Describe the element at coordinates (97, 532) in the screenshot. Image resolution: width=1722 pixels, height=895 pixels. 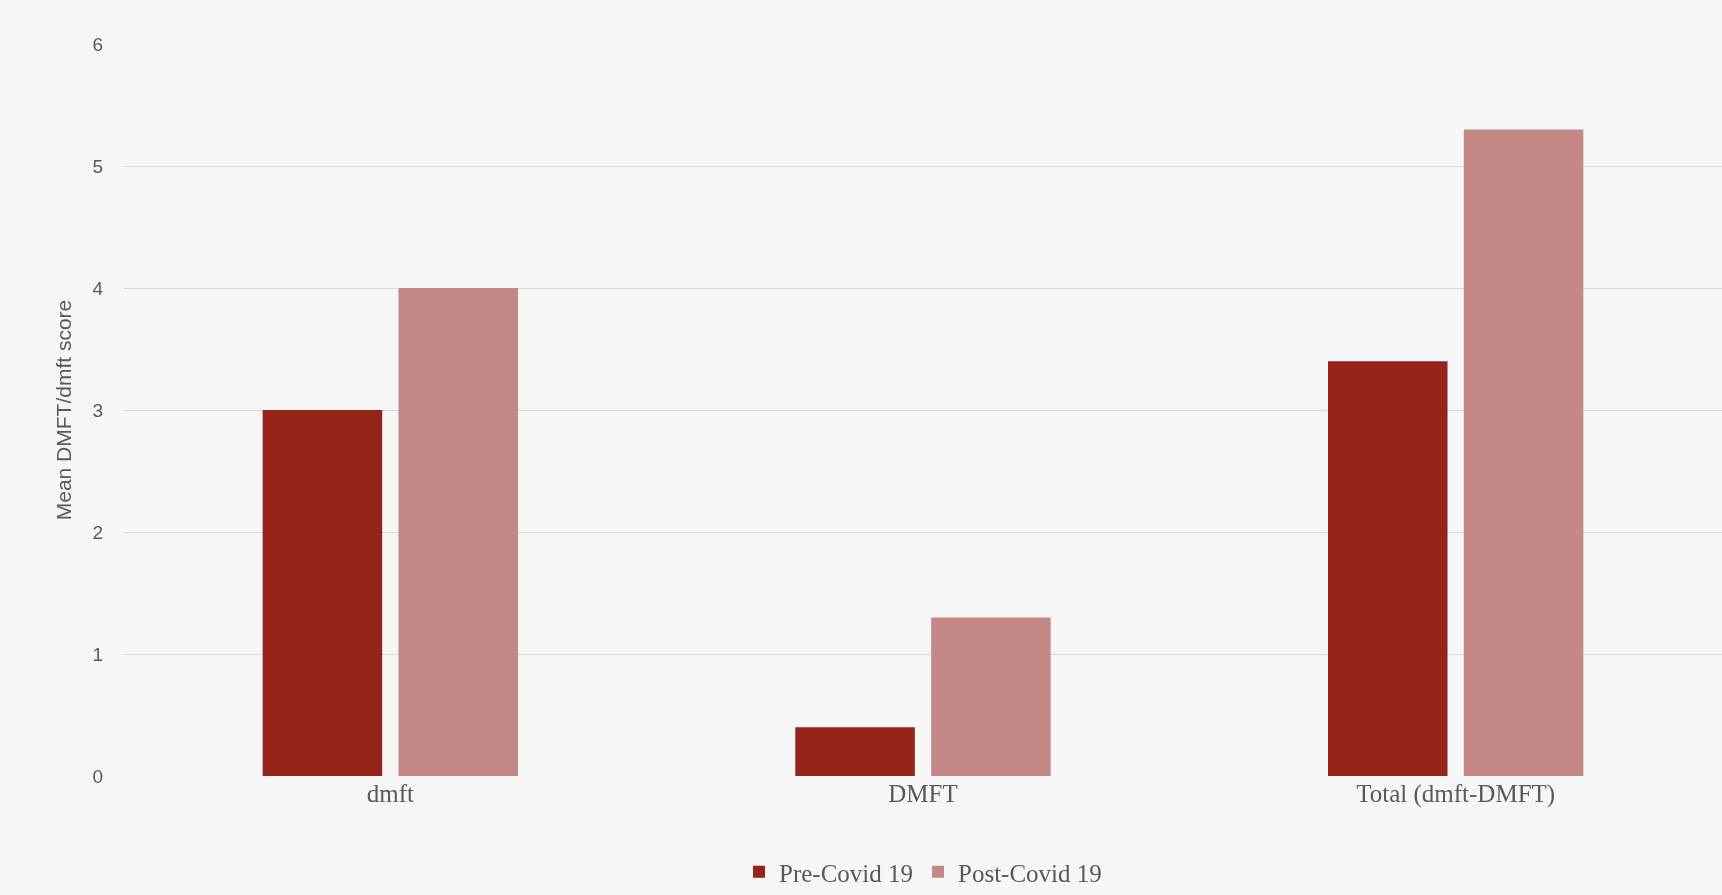
I see `y-tick-label: 2` at that location.